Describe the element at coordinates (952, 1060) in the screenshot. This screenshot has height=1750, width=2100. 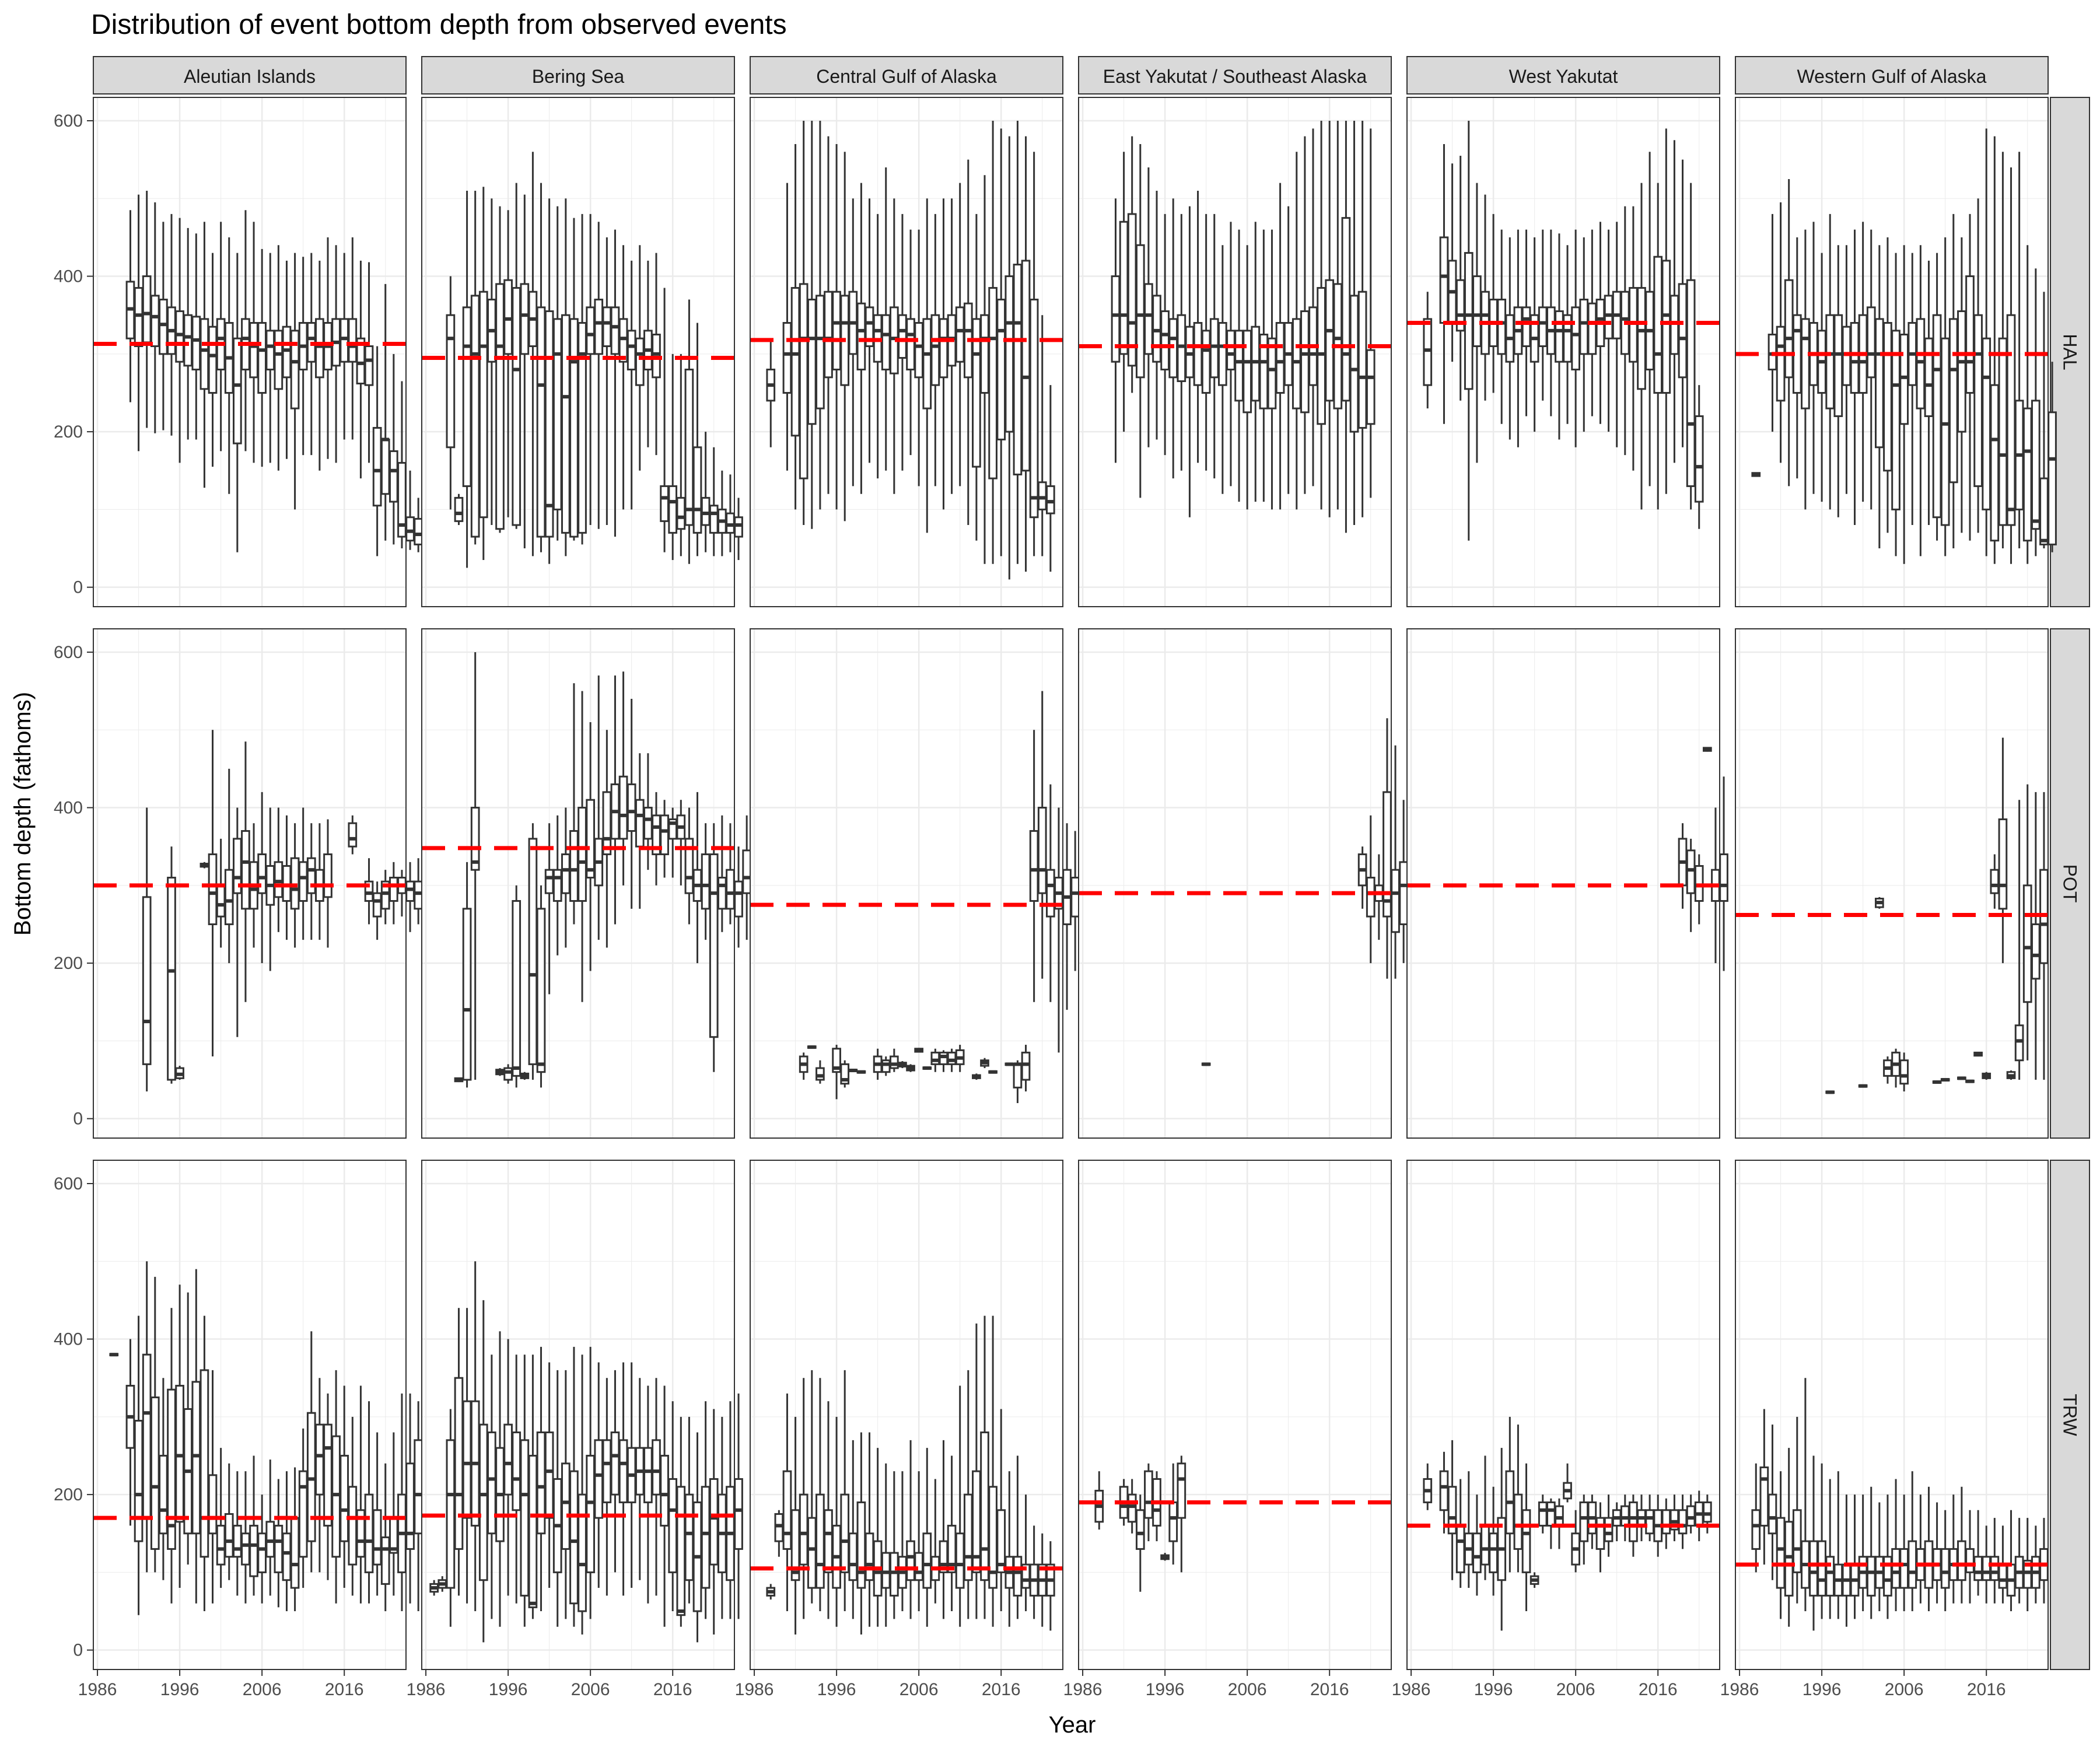
I see `boxplot-2010` at that location.